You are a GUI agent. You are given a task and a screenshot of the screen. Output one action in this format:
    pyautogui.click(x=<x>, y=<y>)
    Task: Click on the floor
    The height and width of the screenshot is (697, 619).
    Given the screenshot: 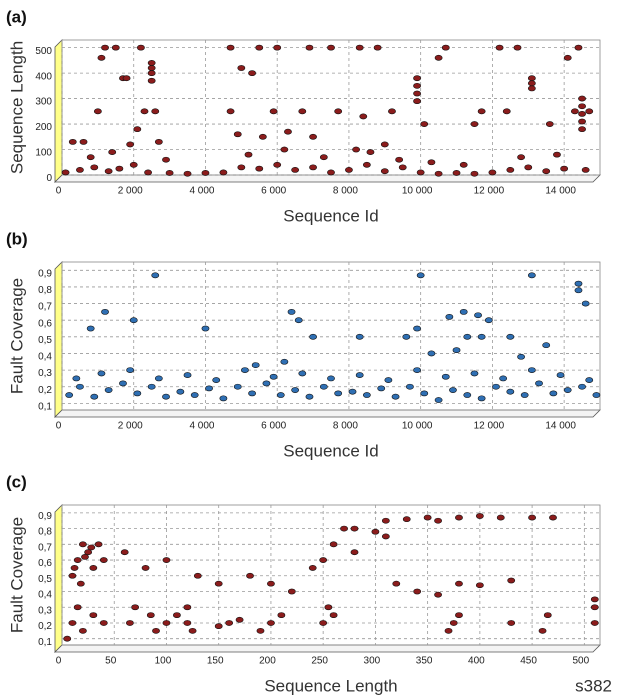 What is the action you would take?
    pyautogui.click(x=327, y=413)
    